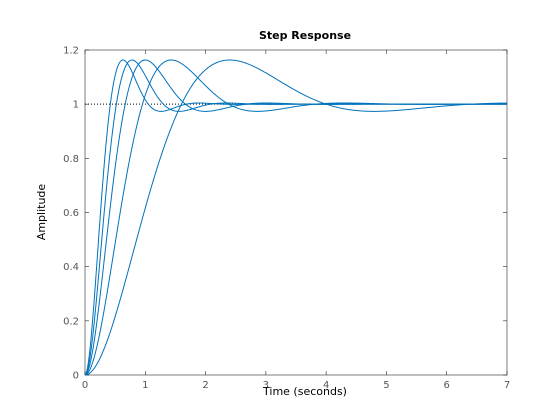 The height and width of the screenshot is (420, 560). Describe the element at coordinates (326, 385) in the screenshot. I see `x-tick-label: 4` at that location.